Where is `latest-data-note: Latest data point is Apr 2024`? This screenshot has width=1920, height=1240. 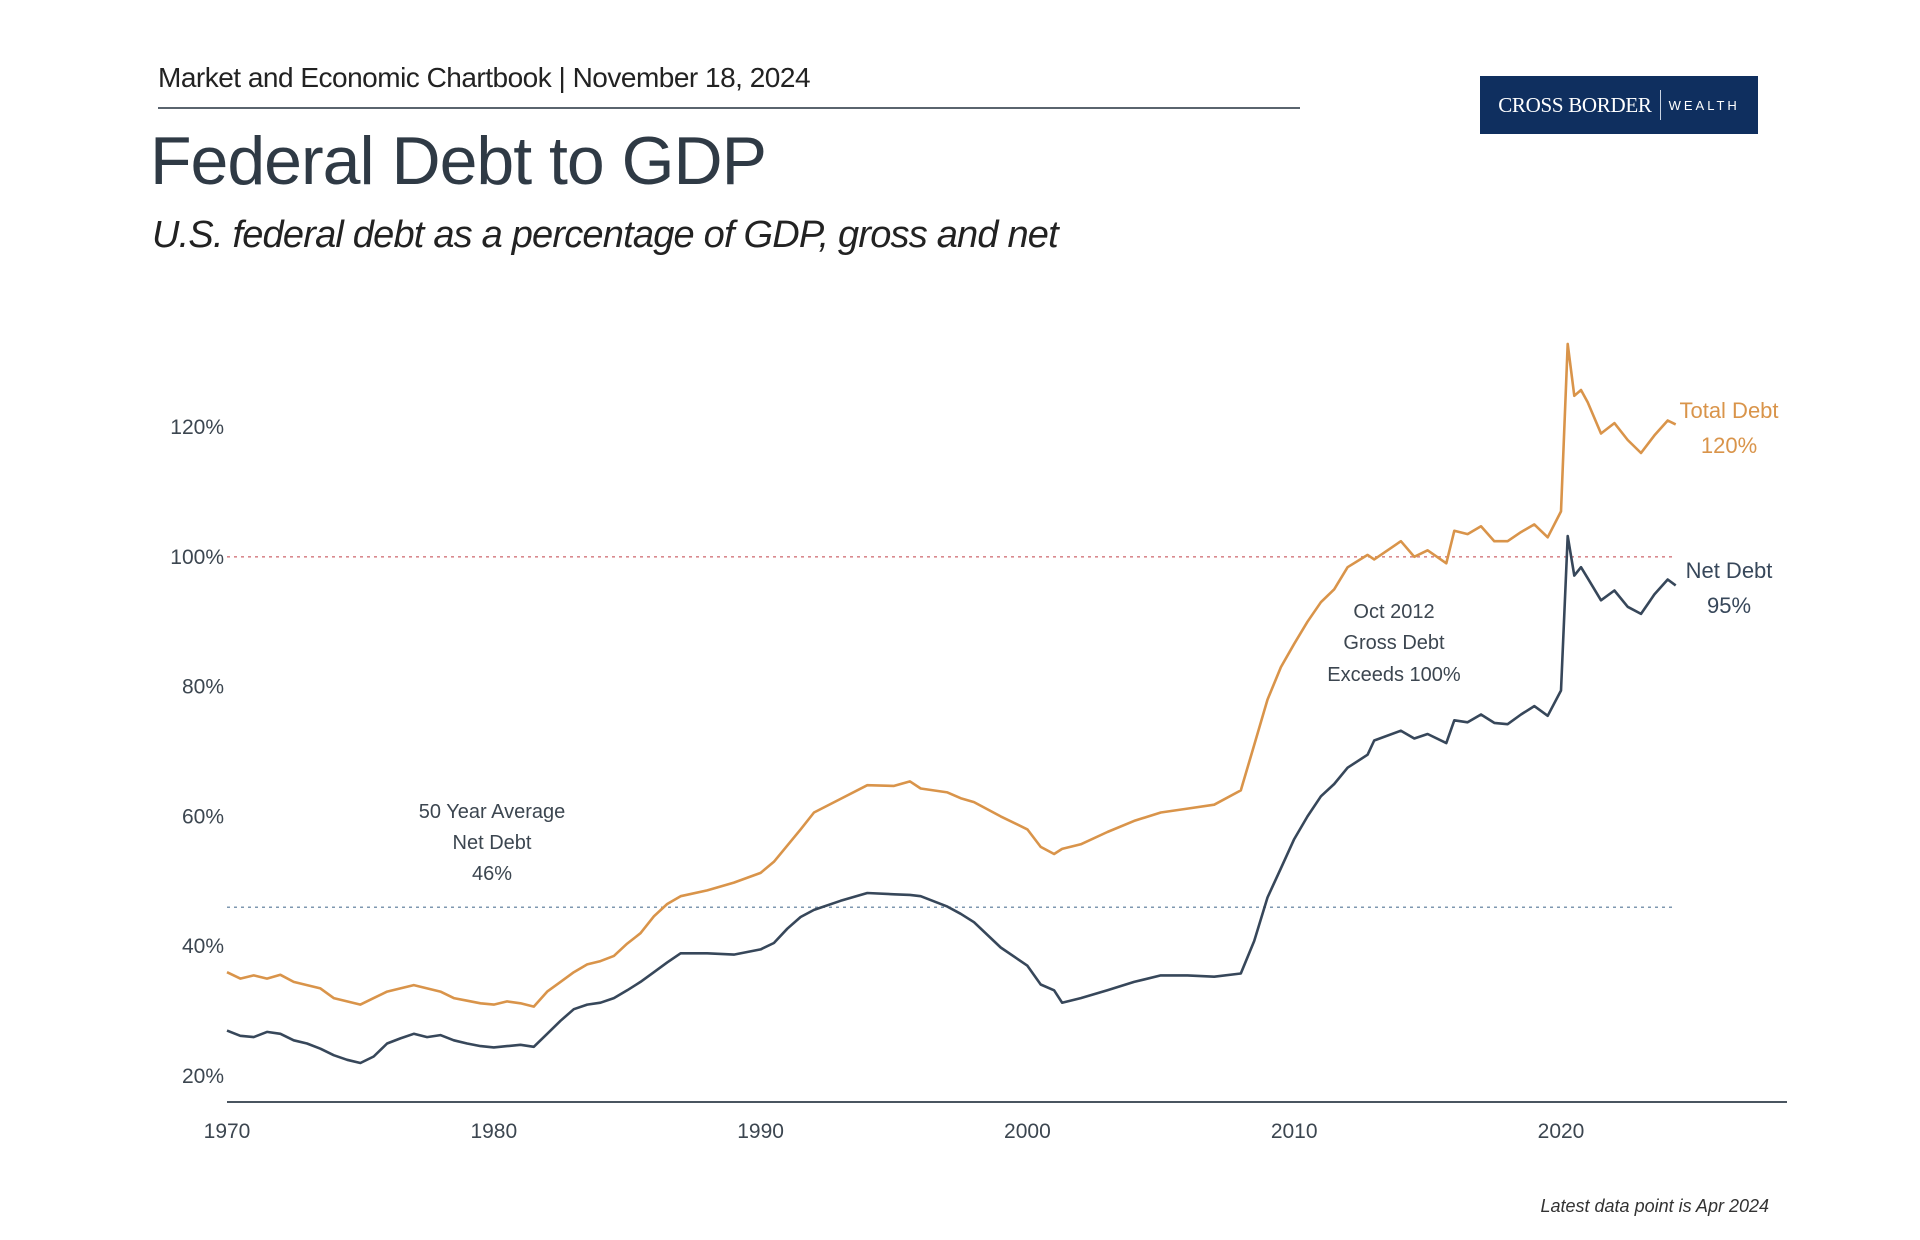
latest-data-note: Latest data point is Apr 2024 is located at coordinates (1655, 1206).